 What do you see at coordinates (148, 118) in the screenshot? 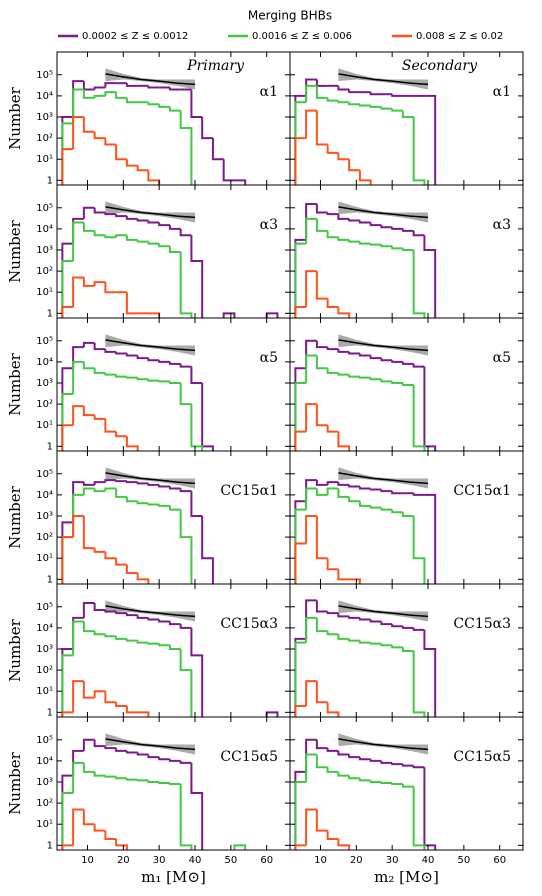
I see `panel: 1 10¹ 10² 10³ 10⁴ 10⁵ α1 Primary Number` at bounding box center [148, 118].